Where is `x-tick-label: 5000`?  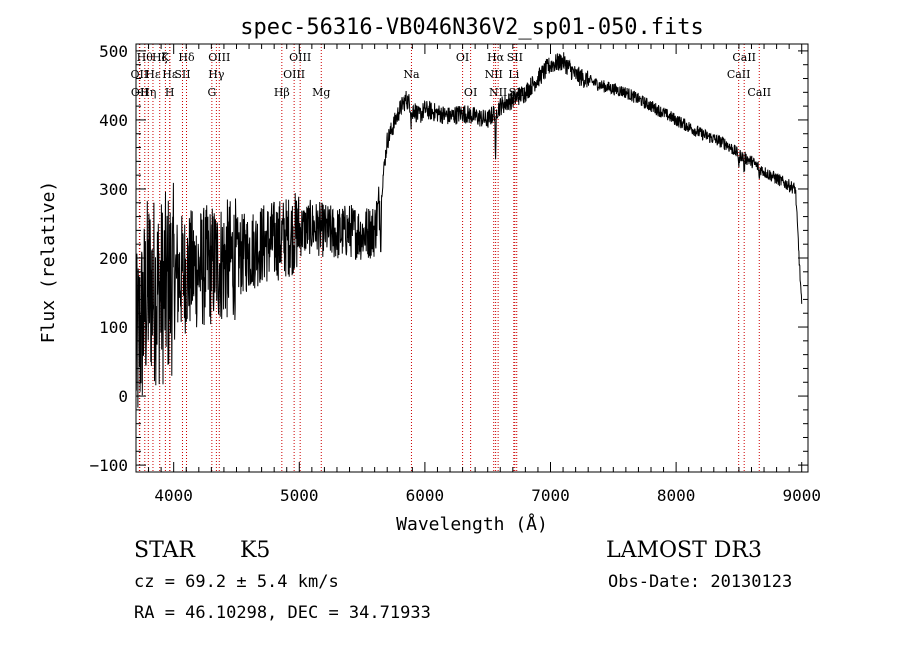
x-tick-label: 5000 is located at coordinates (299, 495).